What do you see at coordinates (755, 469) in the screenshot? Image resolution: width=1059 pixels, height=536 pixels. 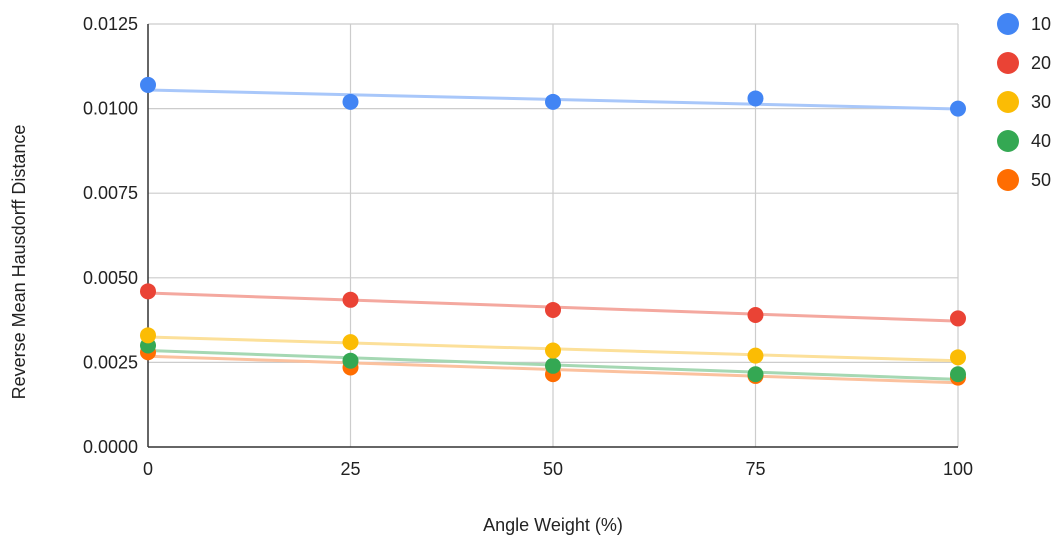 I see `x-tick-label: 75` at bounding box center [755, 469].